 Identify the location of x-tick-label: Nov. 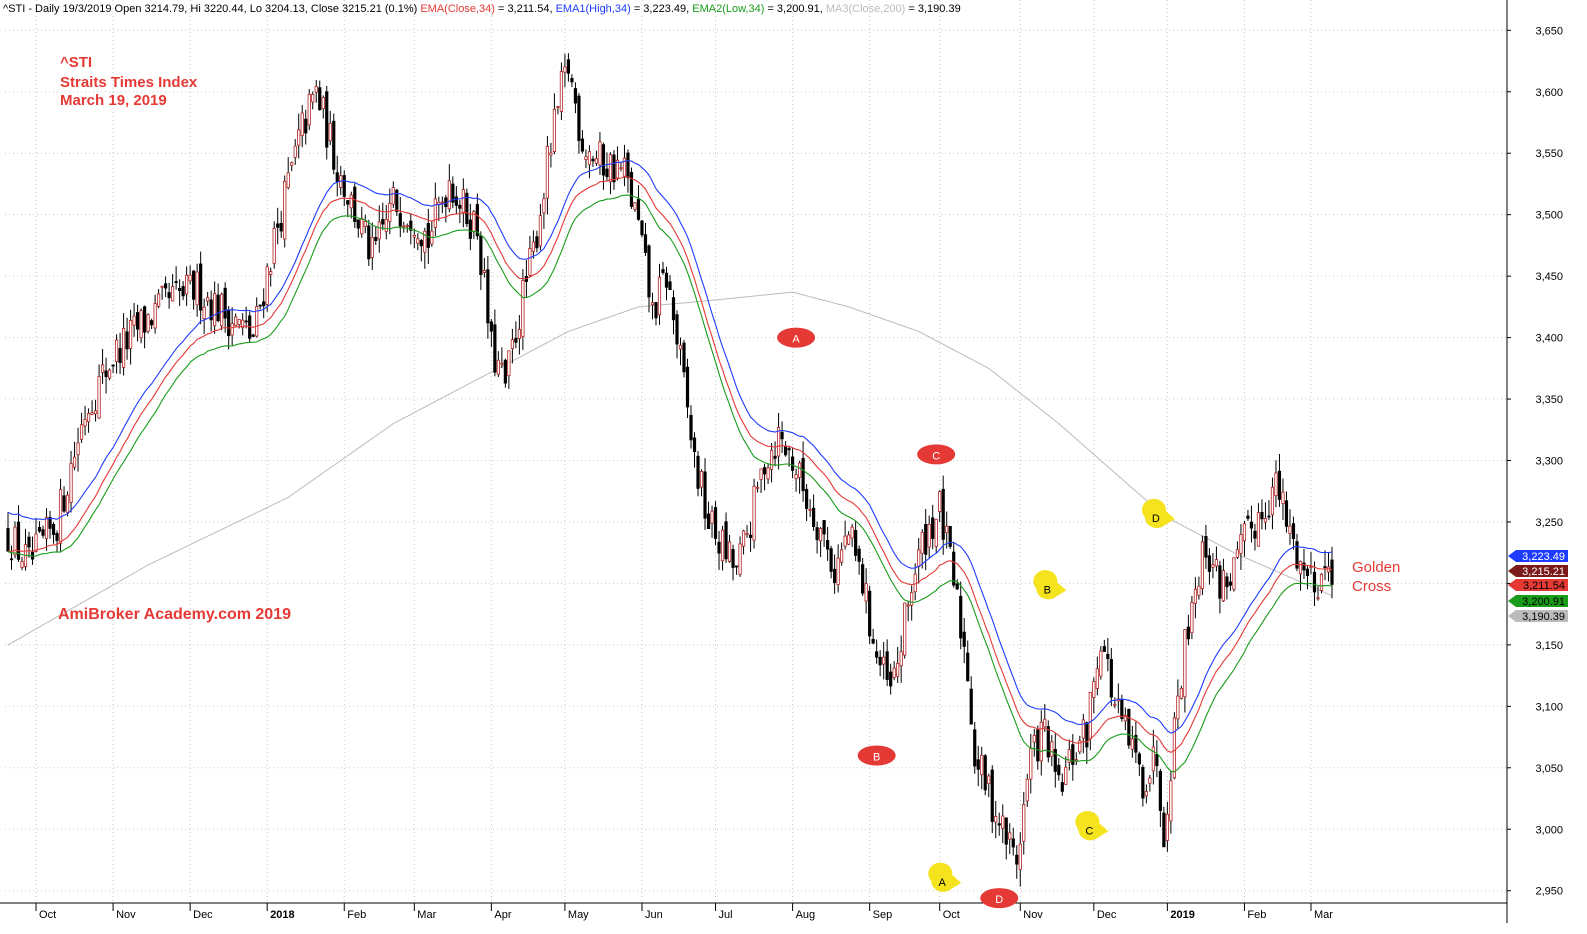
(126, 915).